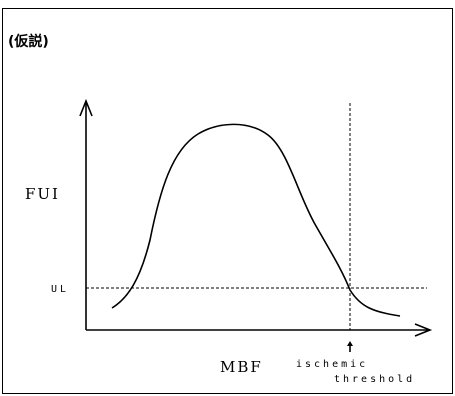 The width and height of the screenshot is (455, 396). I want to click on ul-label: UL, so click(60, 289).